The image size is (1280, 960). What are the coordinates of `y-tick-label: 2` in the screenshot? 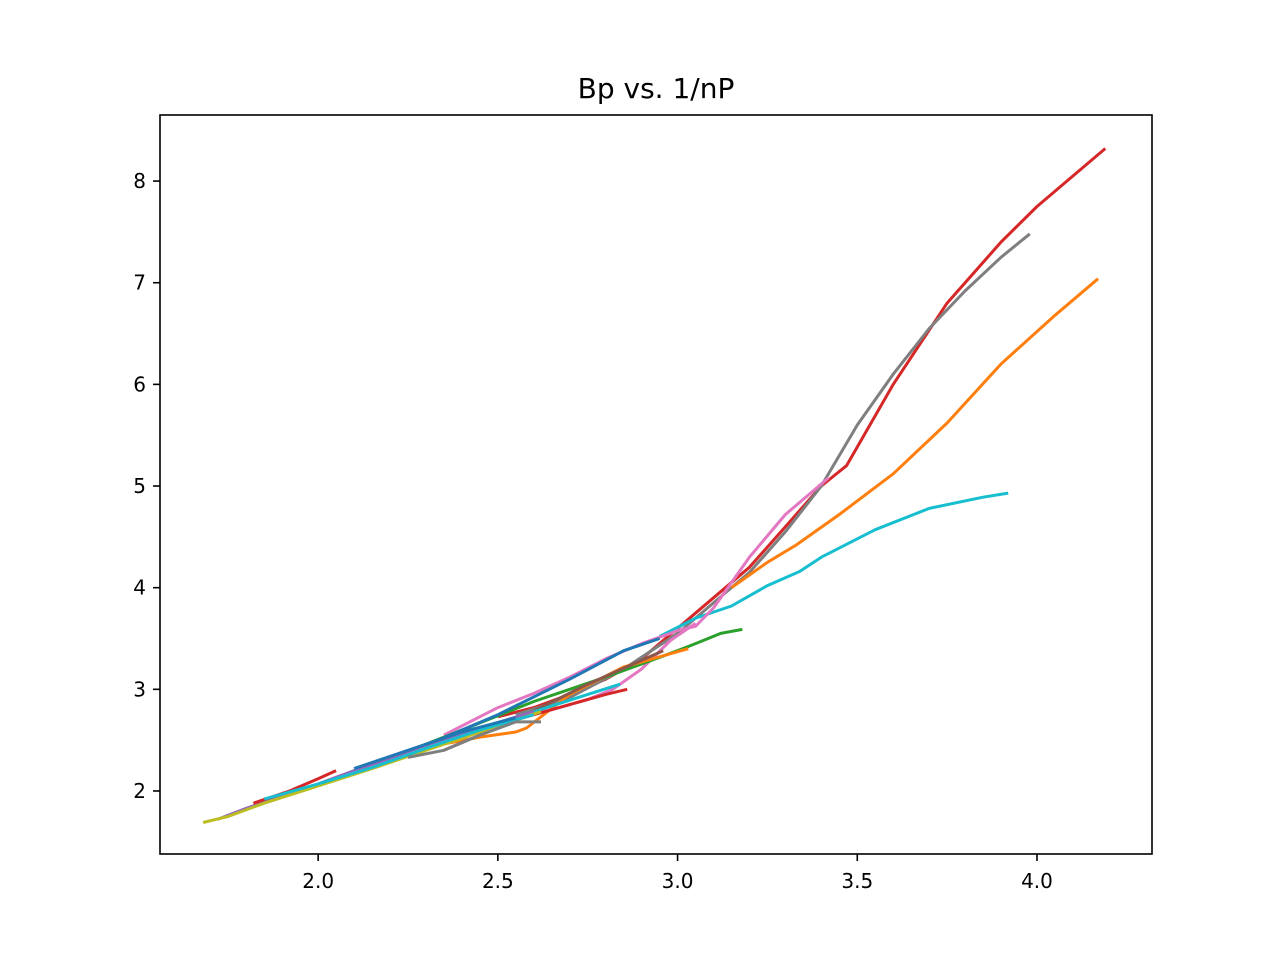 It's located at (139, 791).